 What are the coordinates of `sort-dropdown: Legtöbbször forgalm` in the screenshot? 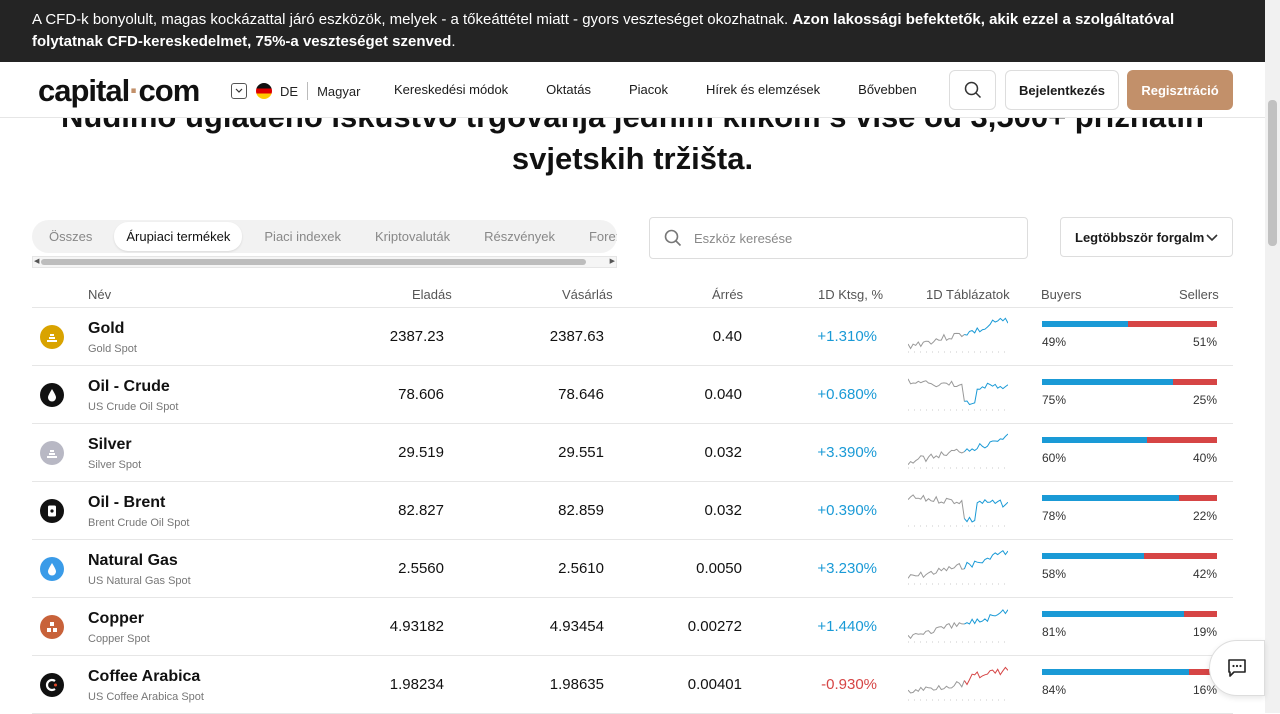 It's located at (1146, 237).